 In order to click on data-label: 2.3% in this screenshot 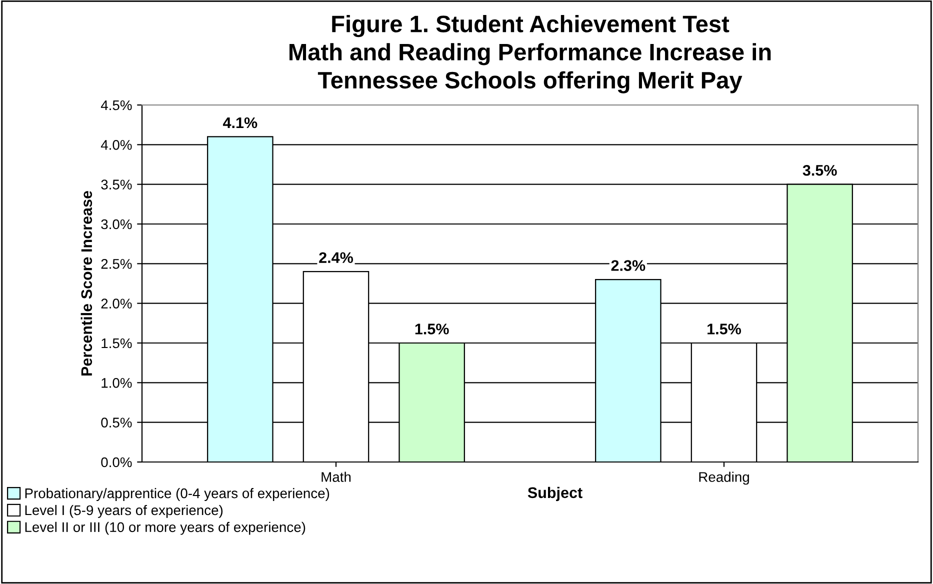, I will do `click(628, 265)`.